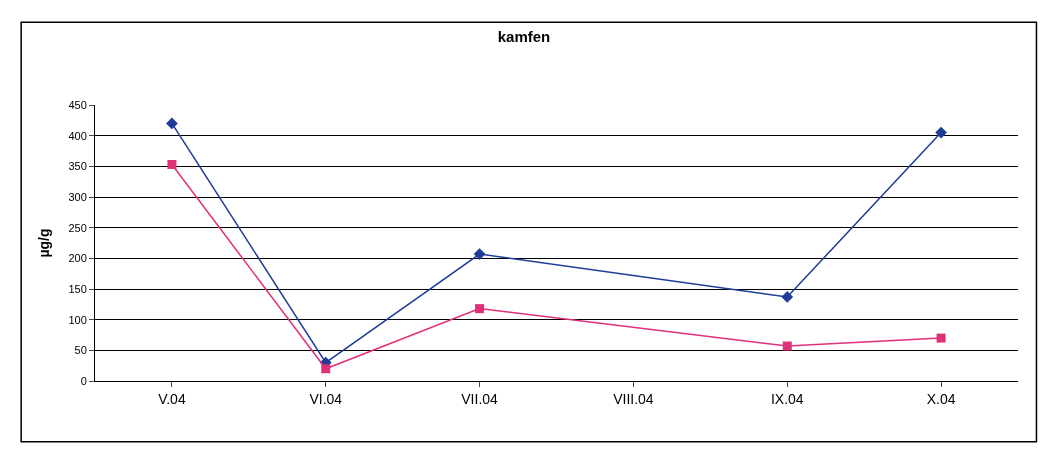  I want to click on y-axis-title: µg/g, so click(44, 243).